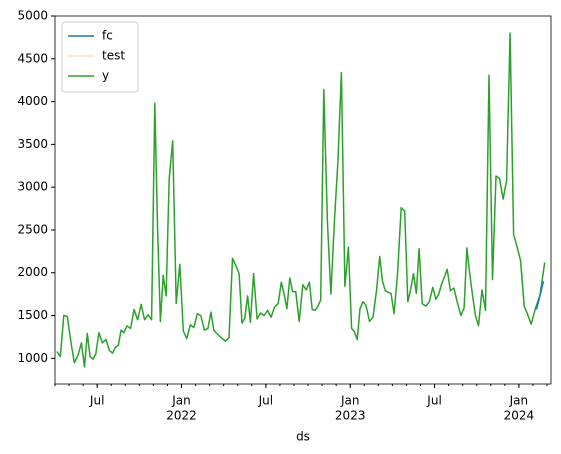  Describe the element at coordinates (303, 437) in the screenshot. I see `x-axis-label: ds` at that location.